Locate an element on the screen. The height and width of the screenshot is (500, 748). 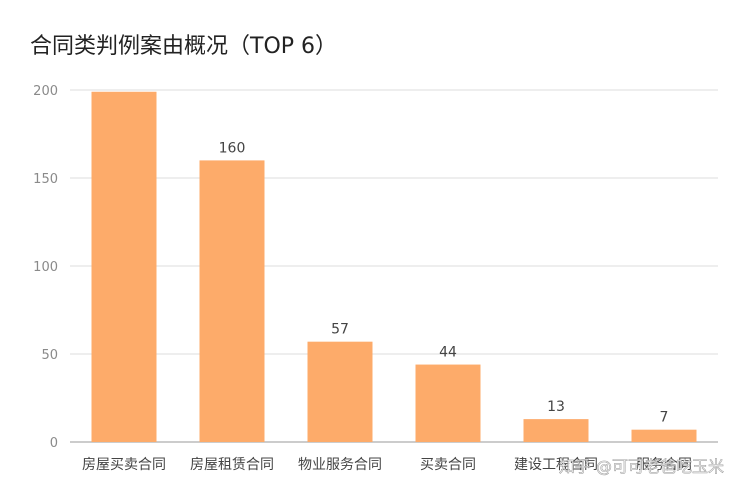
data-label: 13 is located at coordinates (556, 407).